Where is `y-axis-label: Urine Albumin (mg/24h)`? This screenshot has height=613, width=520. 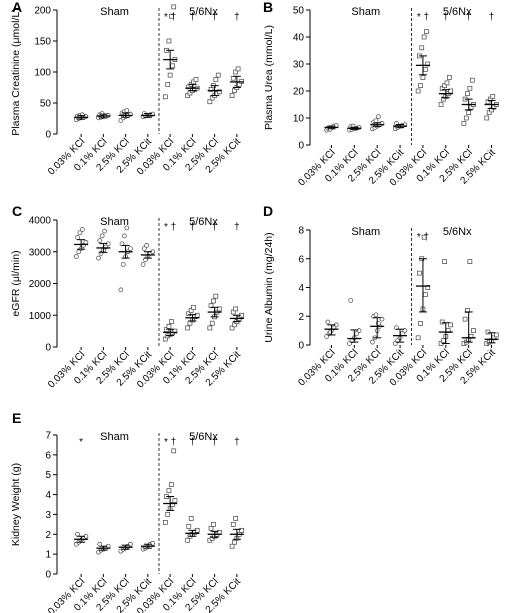
y-axis-label: Urine Albumin (mg/24h) is located at coordinates (269, 287).